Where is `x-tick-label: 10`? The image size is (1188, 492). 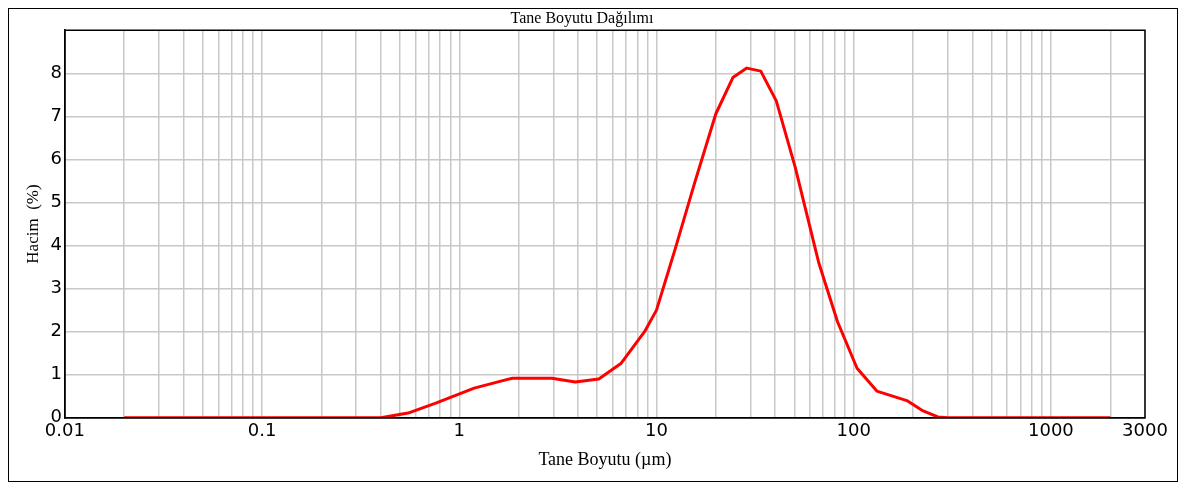
x-tick-label: 10 is located at coordinates (656, 430).